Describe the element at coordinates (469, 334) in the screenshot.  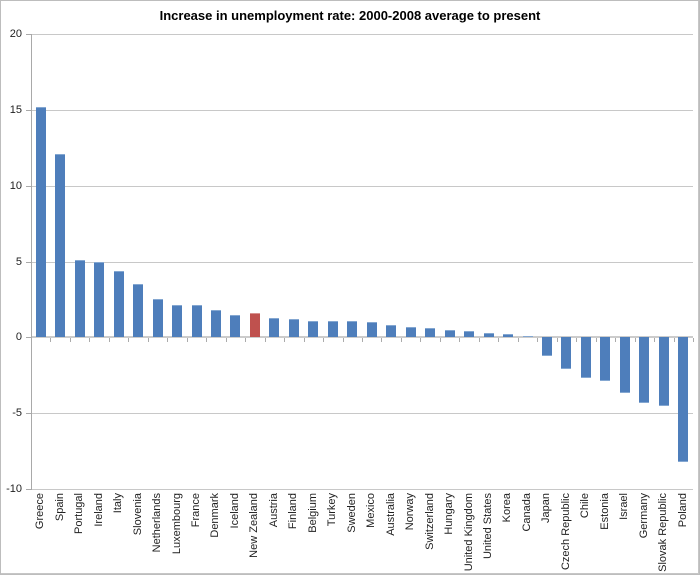
I see `bar-united-kingdom` at that location.